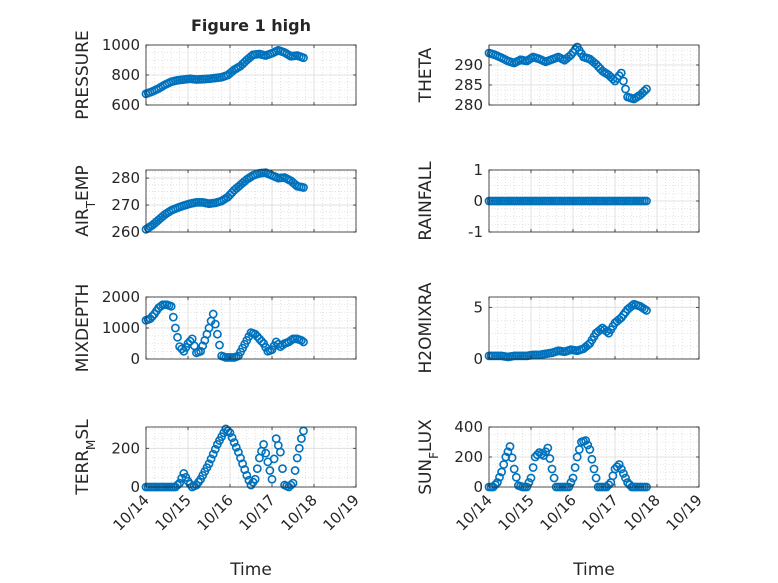 The width and height of the screenshot is (778, 583). Describe the element at coordinates (83, 328) in the screenshot. I see `y-axis-label: MIXDEPTH` at that location.